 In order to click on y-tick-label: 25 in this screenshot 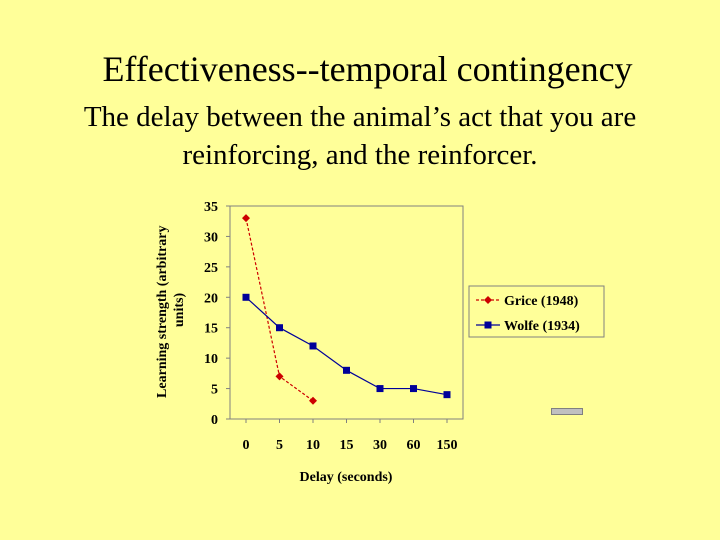, I will do `click(211, 268)`.